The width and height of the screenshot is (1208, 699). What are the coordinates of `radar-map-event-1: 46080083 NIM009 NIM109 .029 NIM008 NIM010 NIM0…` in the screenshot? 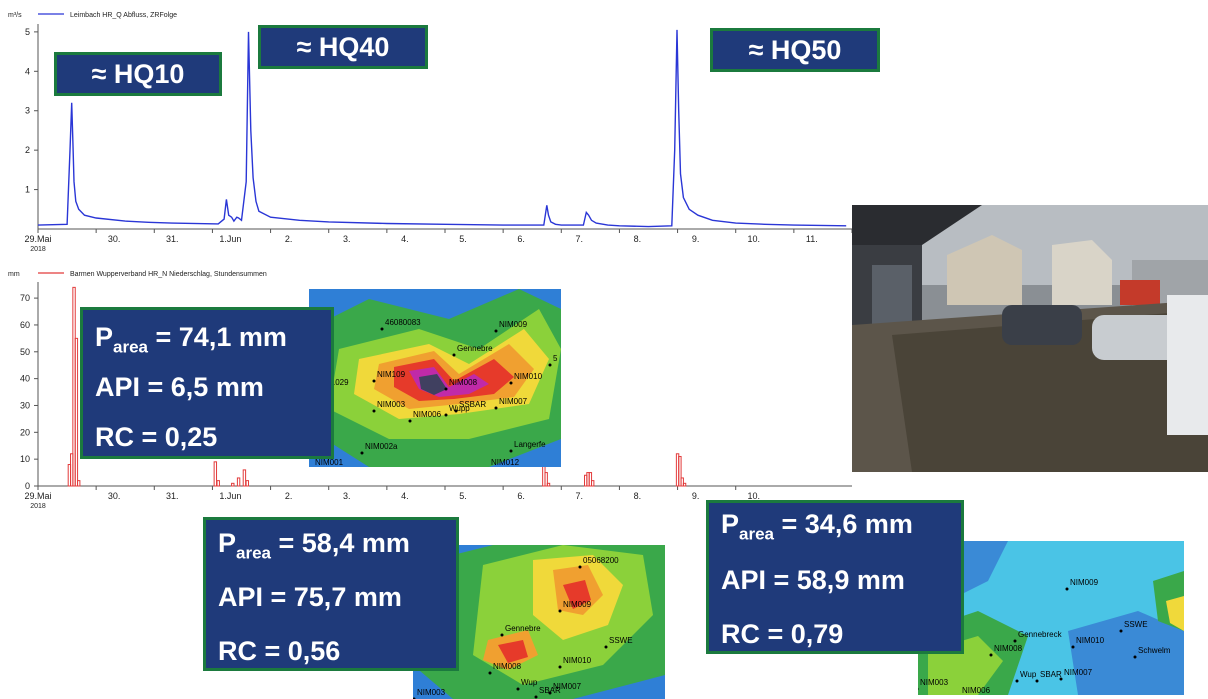 It's located at (435, 378).